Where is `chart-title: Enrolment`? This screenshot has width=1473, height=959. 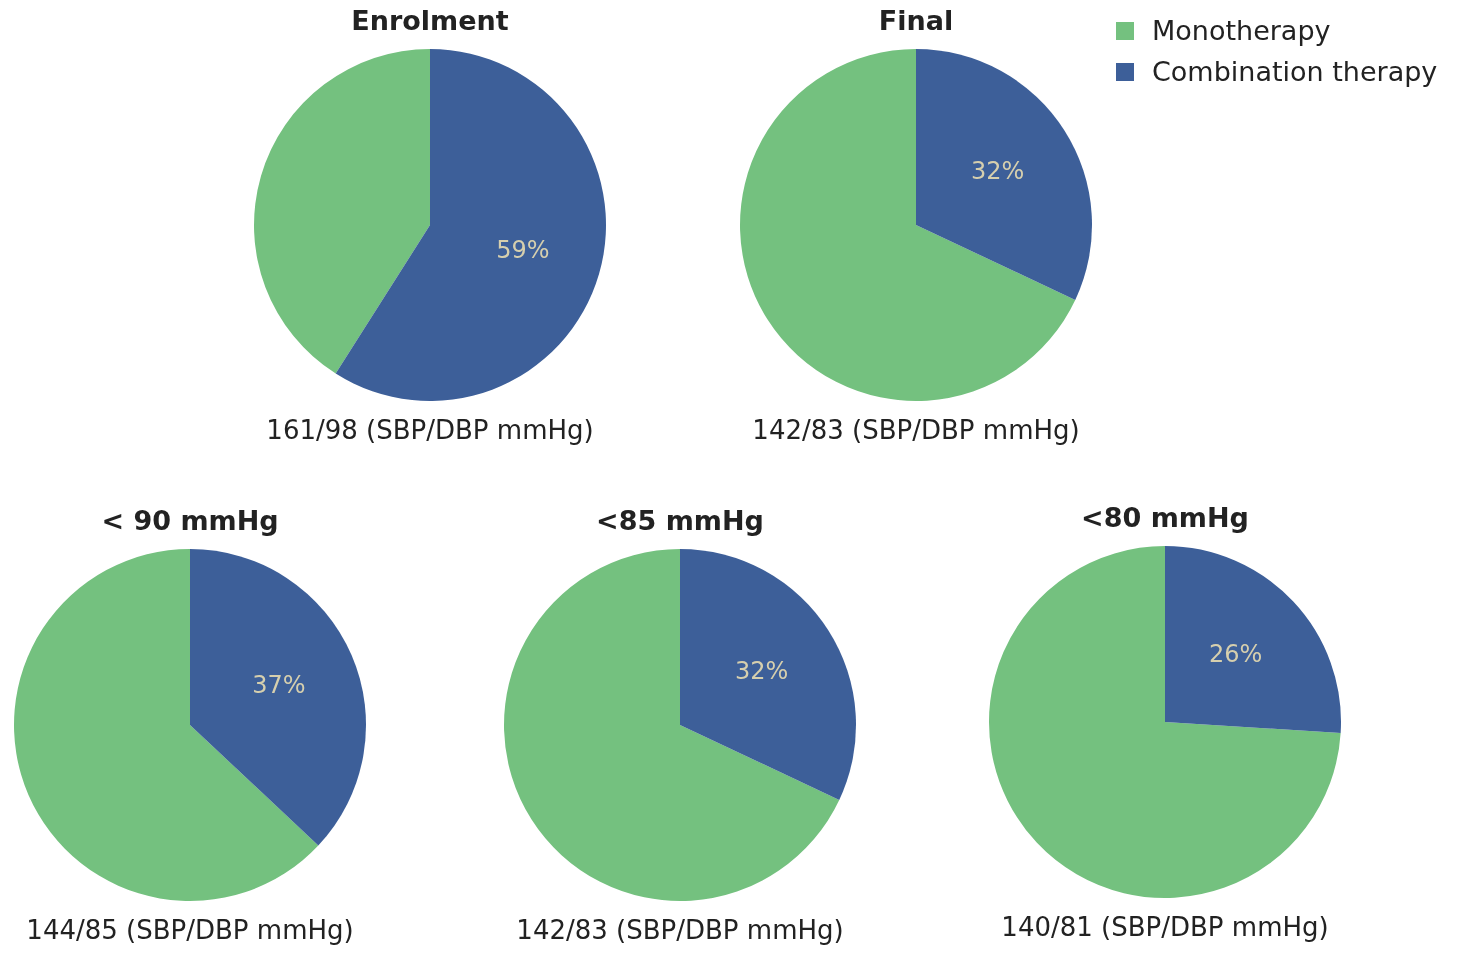 chart-title: Enrolment is located at coordinates (430, 20).